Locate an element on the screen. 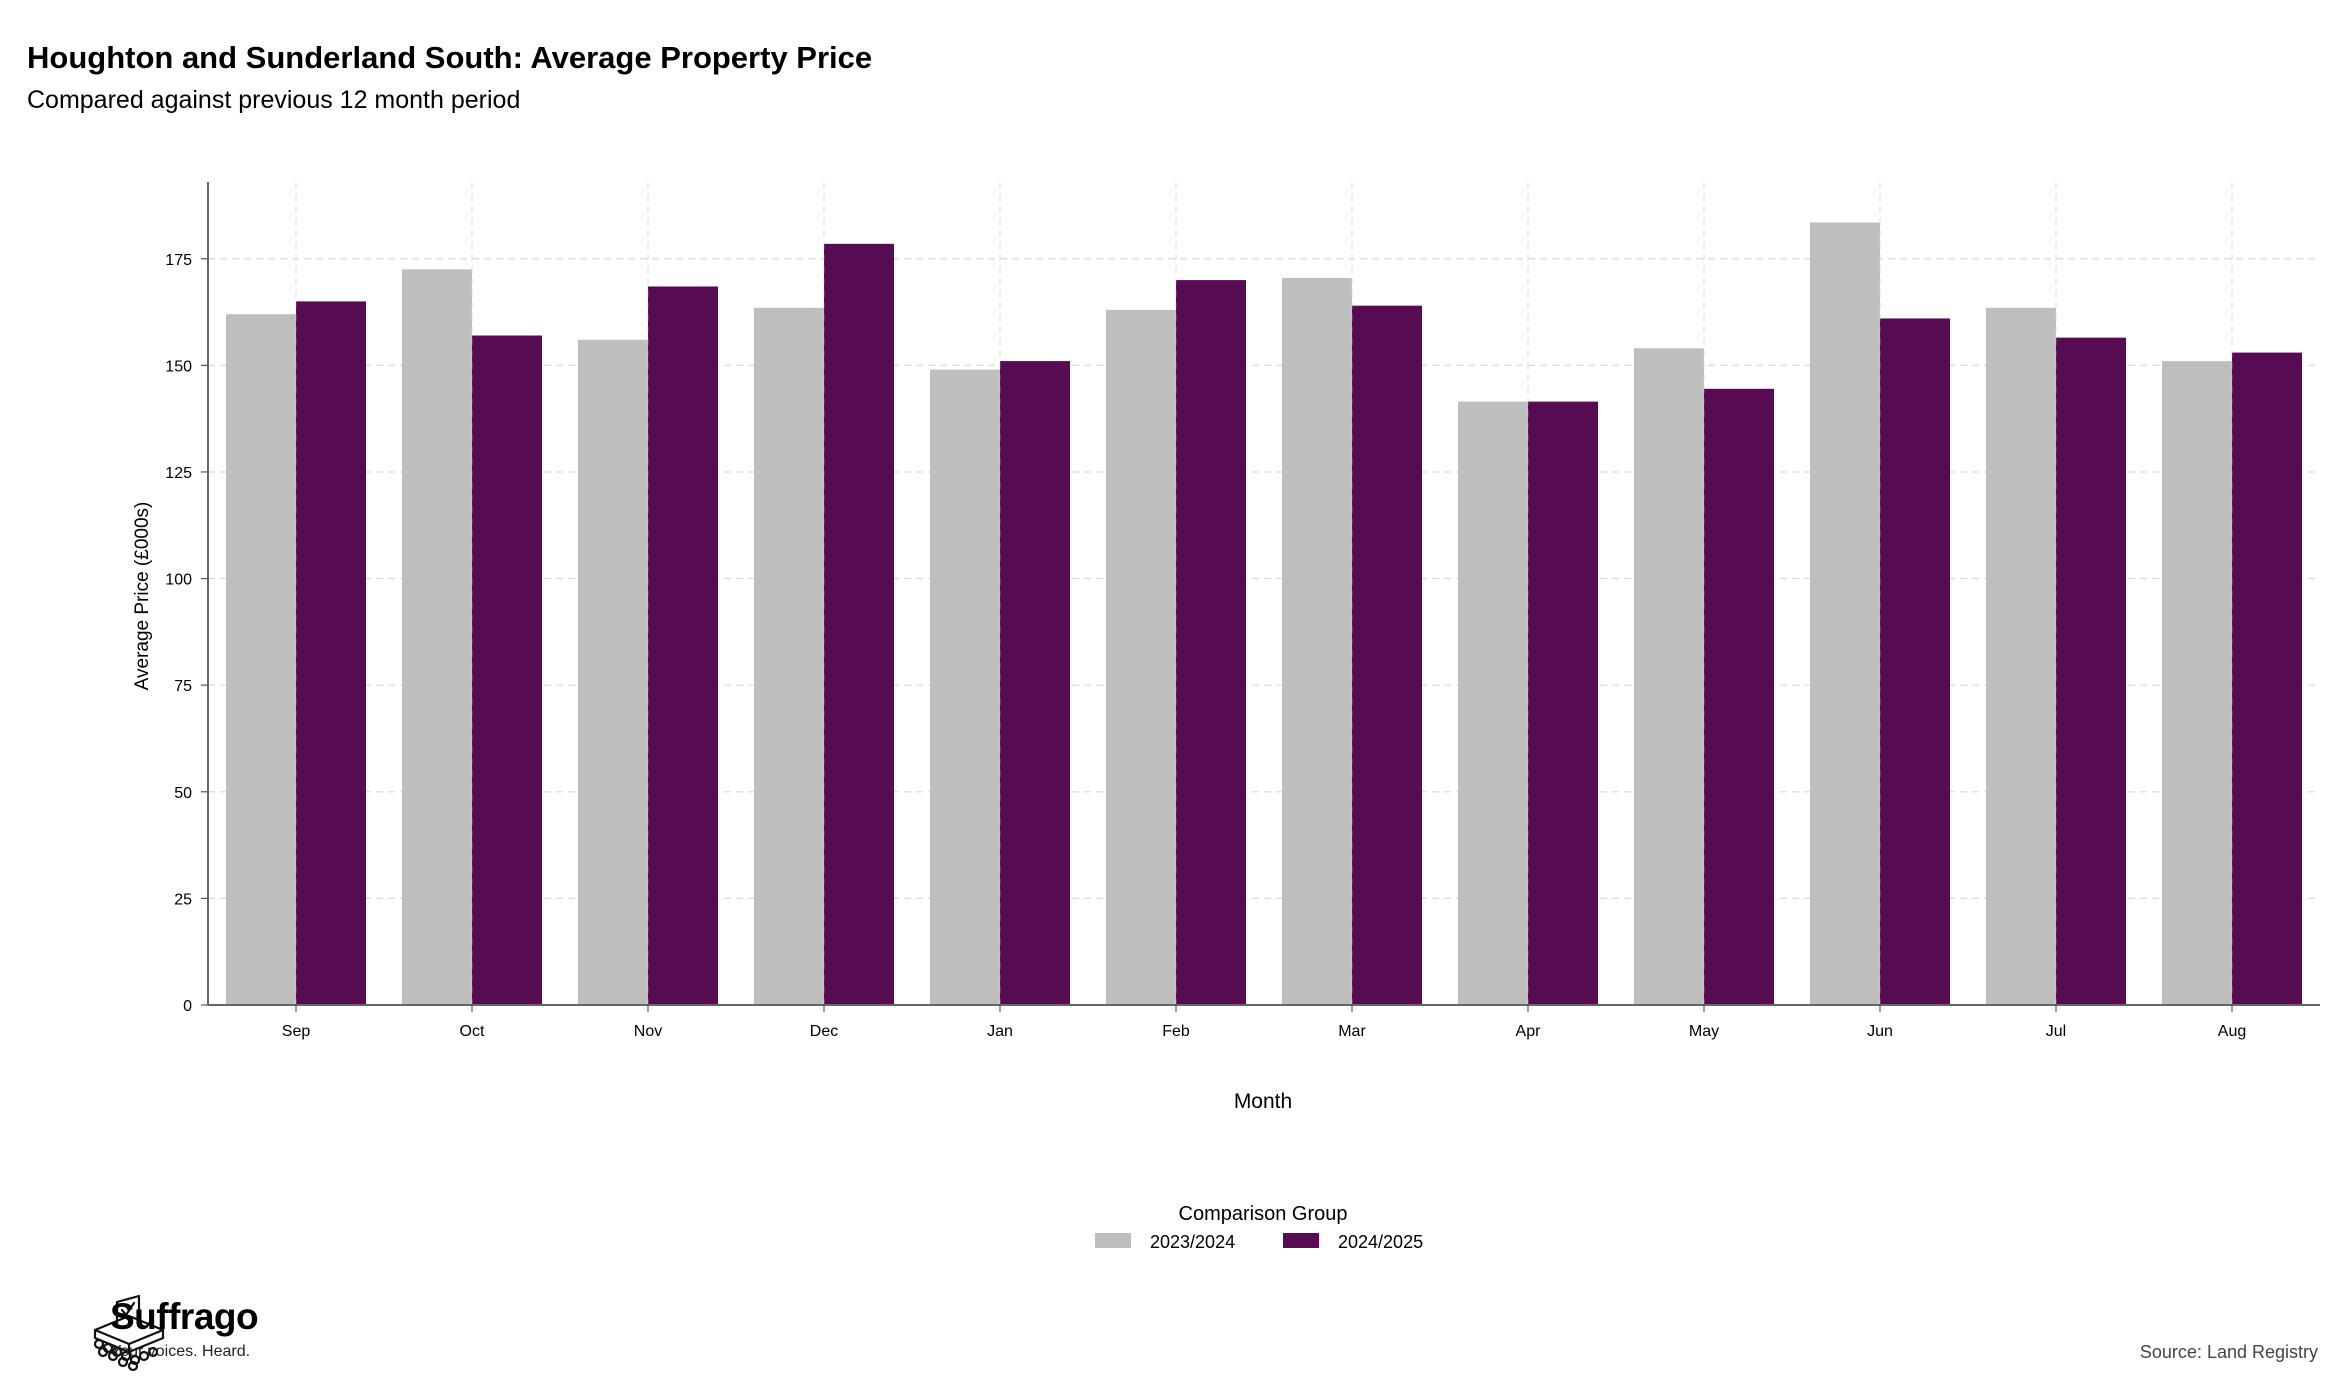 The width and height of the screenshot is (2334, 1388). bar-jun-2024-2025 is located at coordinates (1915, 662).